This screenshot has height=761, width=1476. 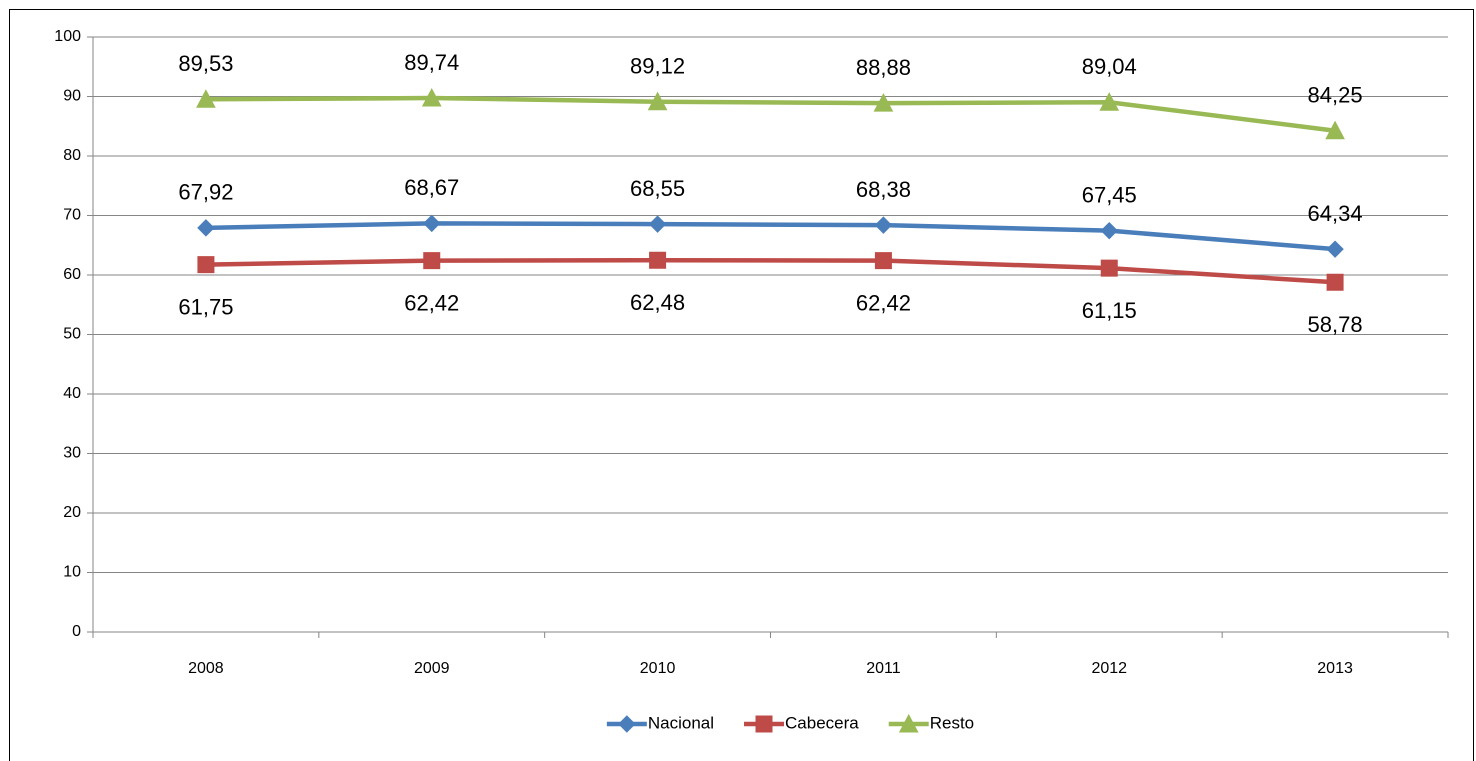 I want to click on data-label: 68,55, so click(x=657, y=188).